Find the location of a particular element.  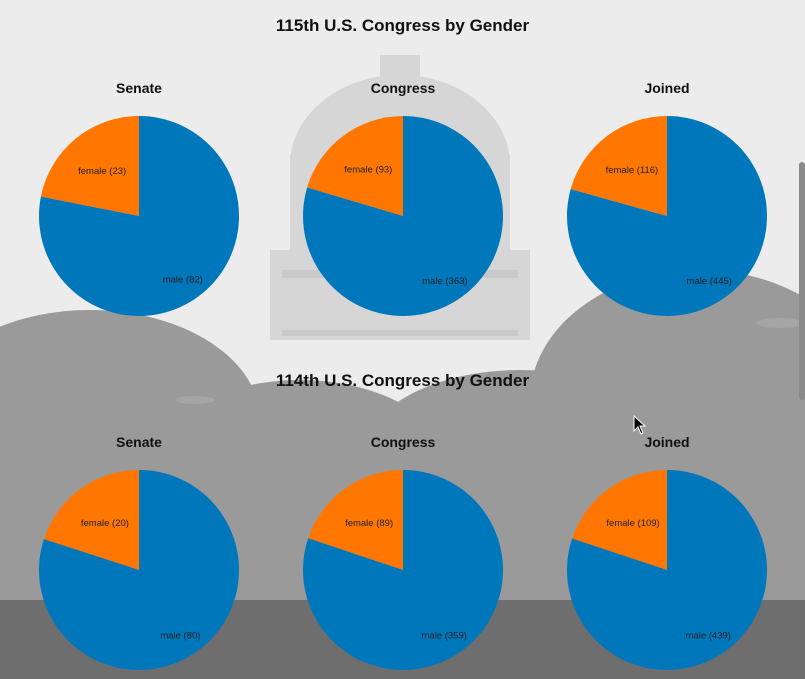

pie-label-male: male (439) is located at coordinates (708, 636).